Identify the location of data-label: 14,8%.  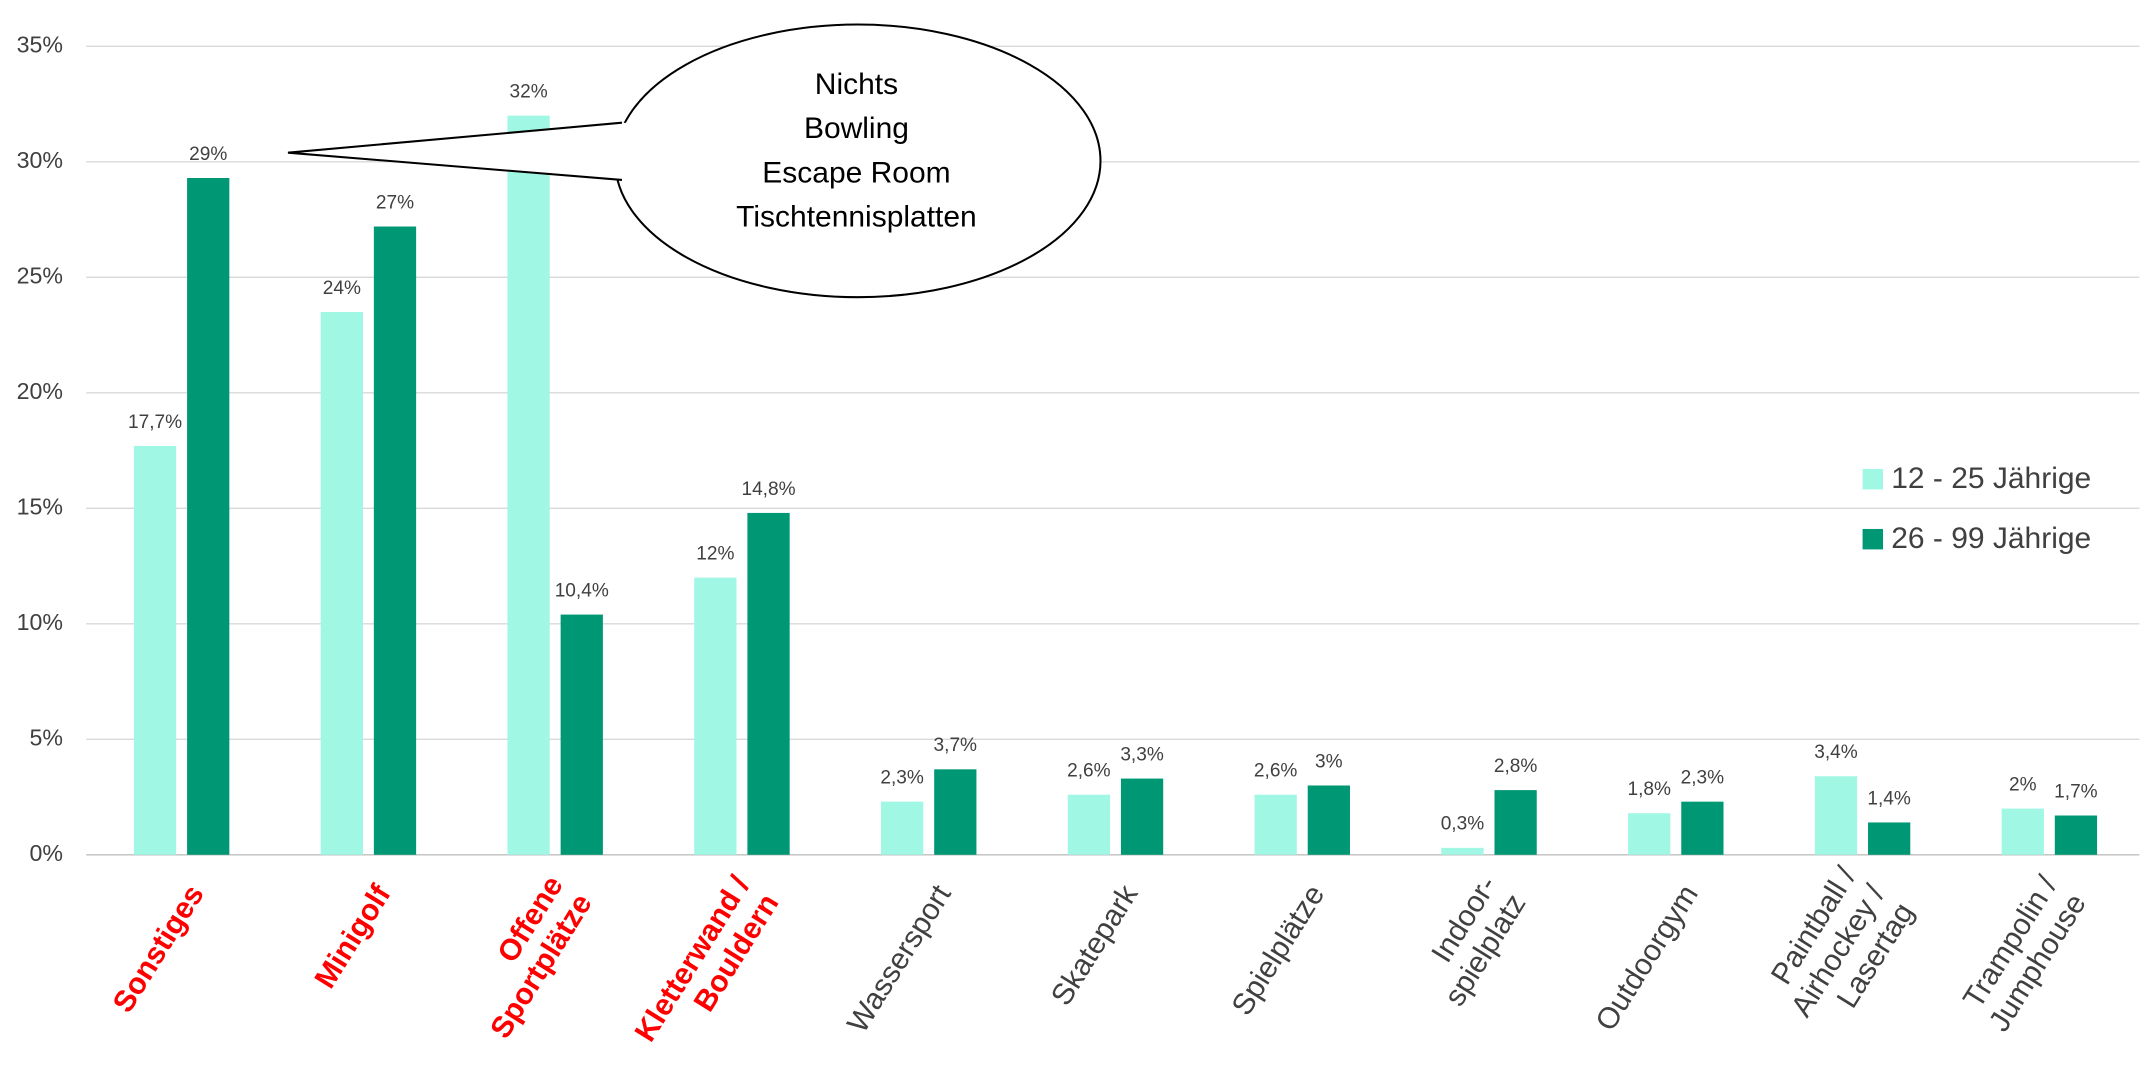
(768, 489).